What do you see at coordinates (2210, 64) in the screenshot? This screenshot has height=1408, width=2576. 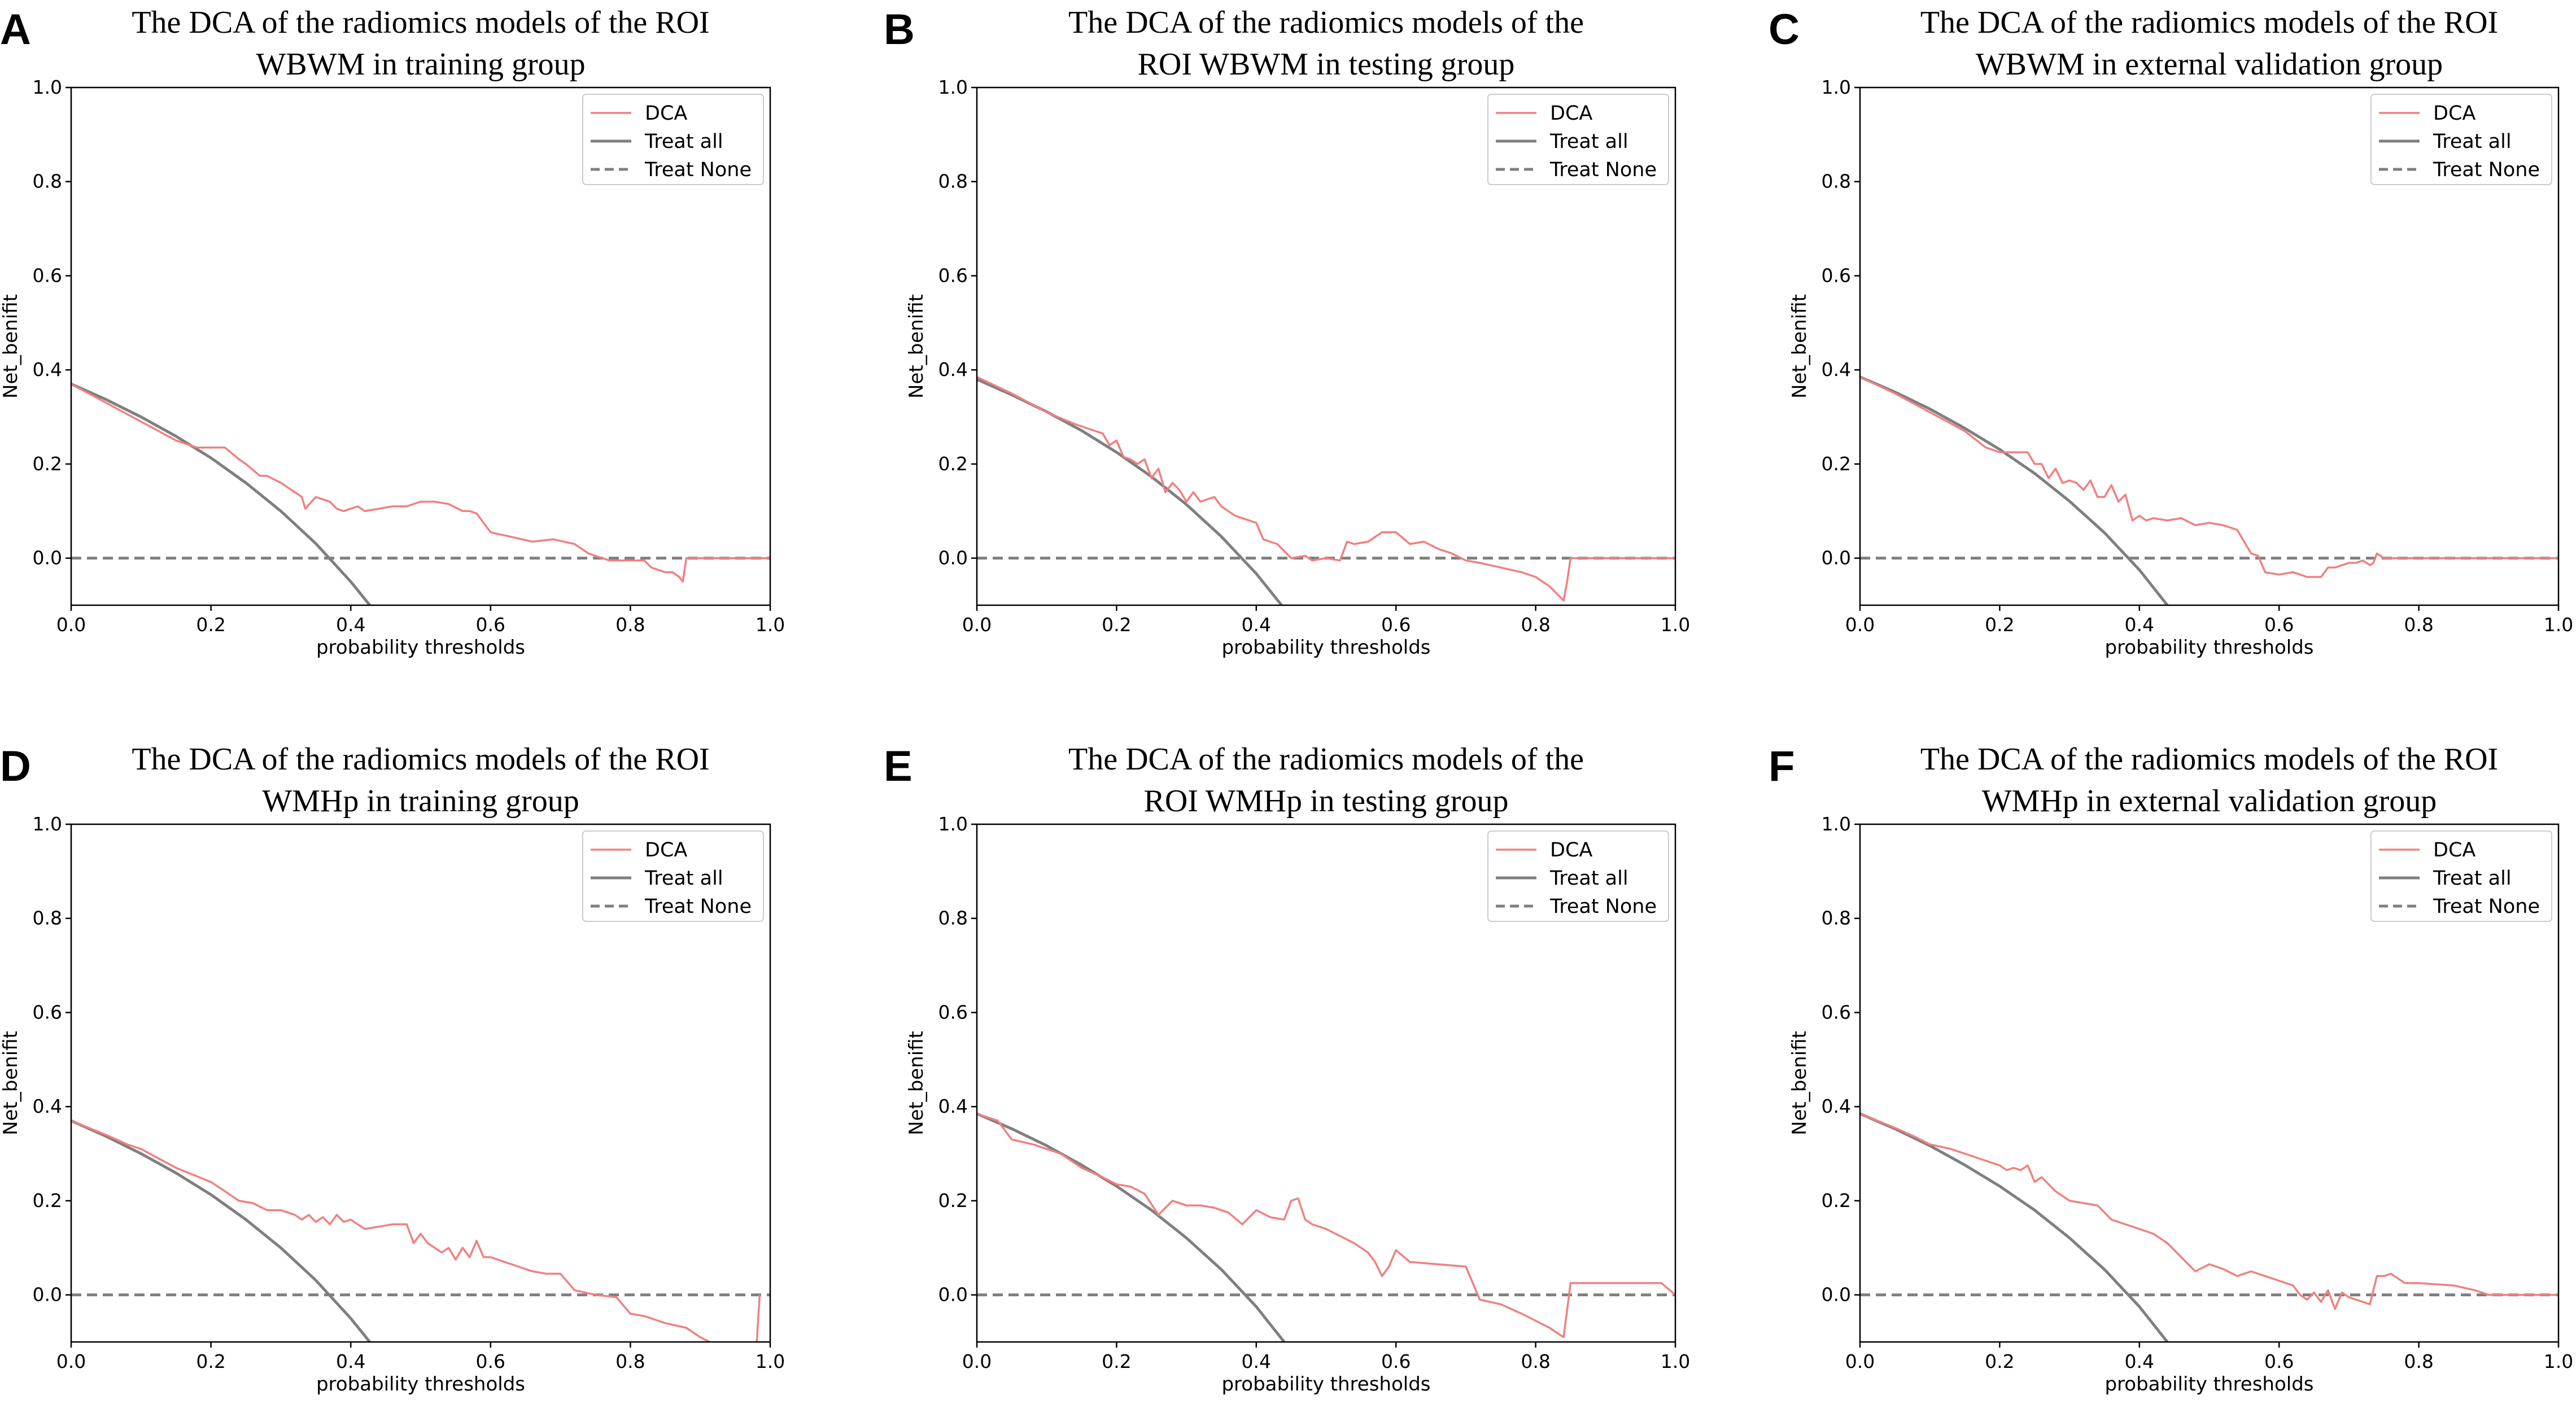 I see `chart-title-line: WBWM in external validation group` at bounding box center [2210, 64].